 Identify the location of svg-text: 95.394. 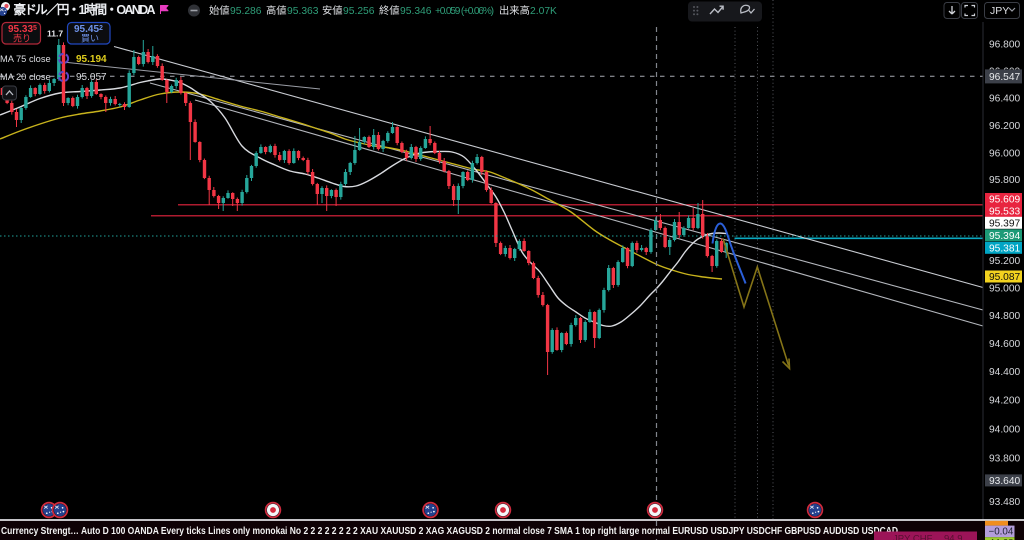
(1004, 236).